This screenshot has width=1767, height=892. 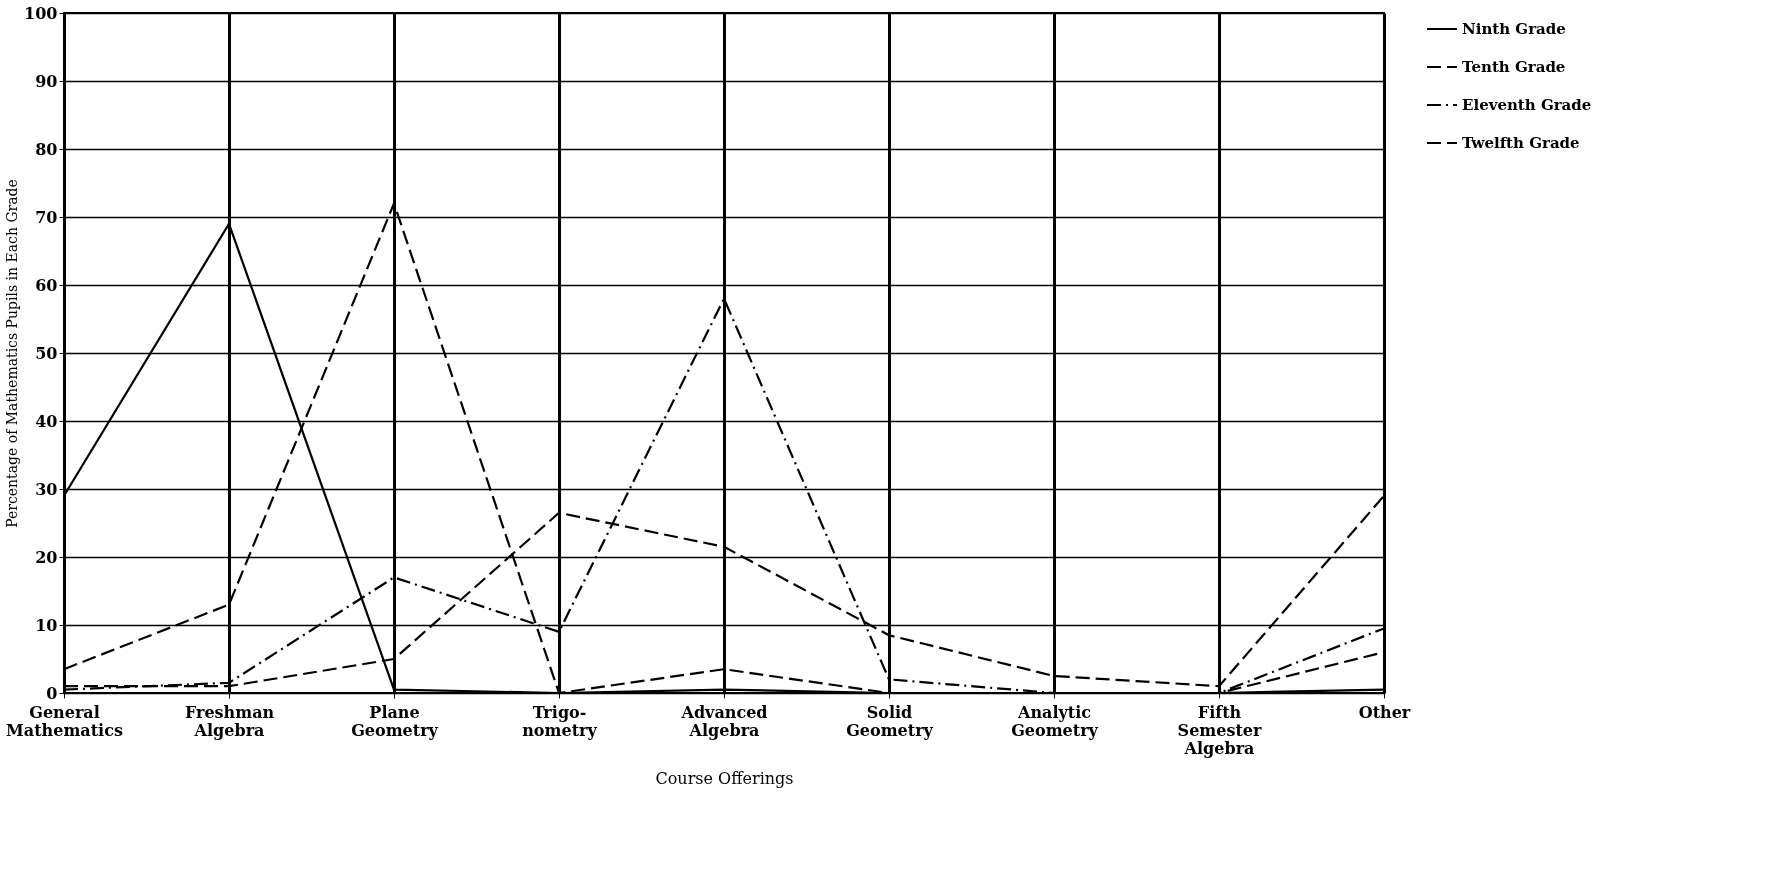 What do you see at coordinates (395, 721) in the screenshot?
I see `x-tick-label: Plane Geometry` at bounding box center [395, 721].